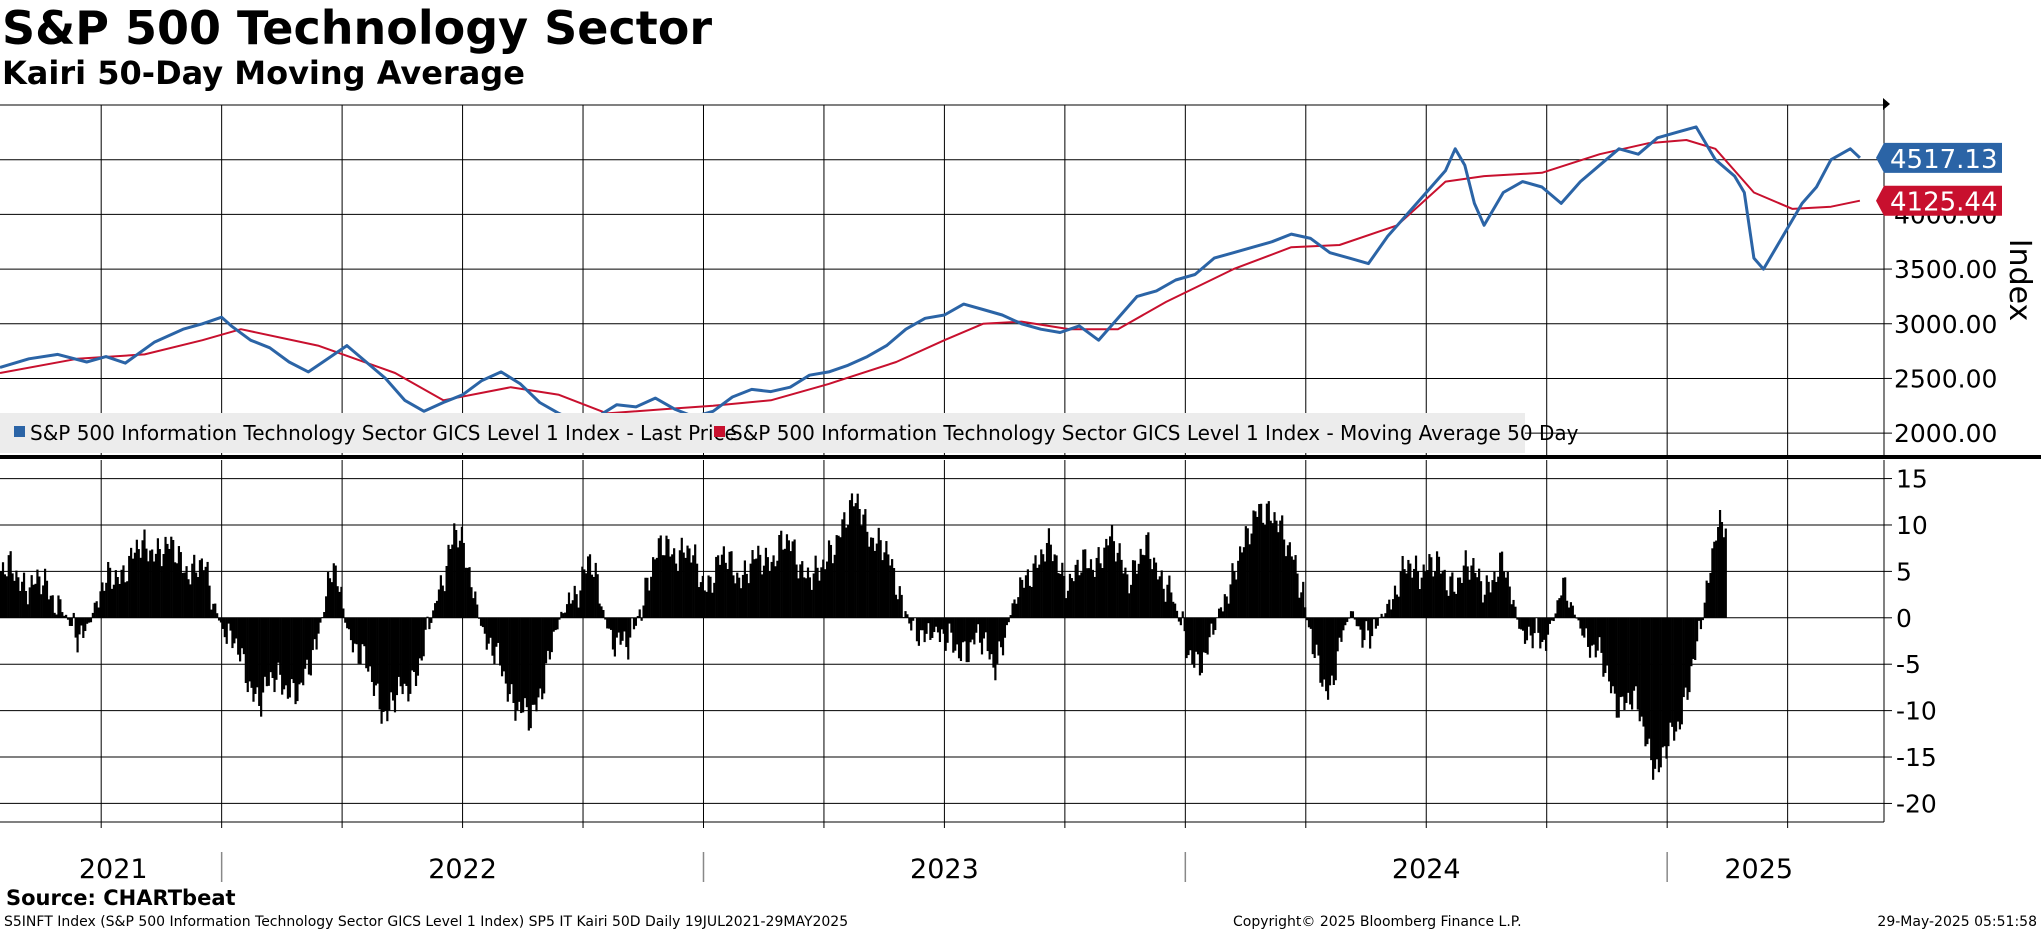  Describe the element at coordinates (936, 853) in the screenshot. I see `x-axis: 2021 2022 2023 2024 2025` at that location.